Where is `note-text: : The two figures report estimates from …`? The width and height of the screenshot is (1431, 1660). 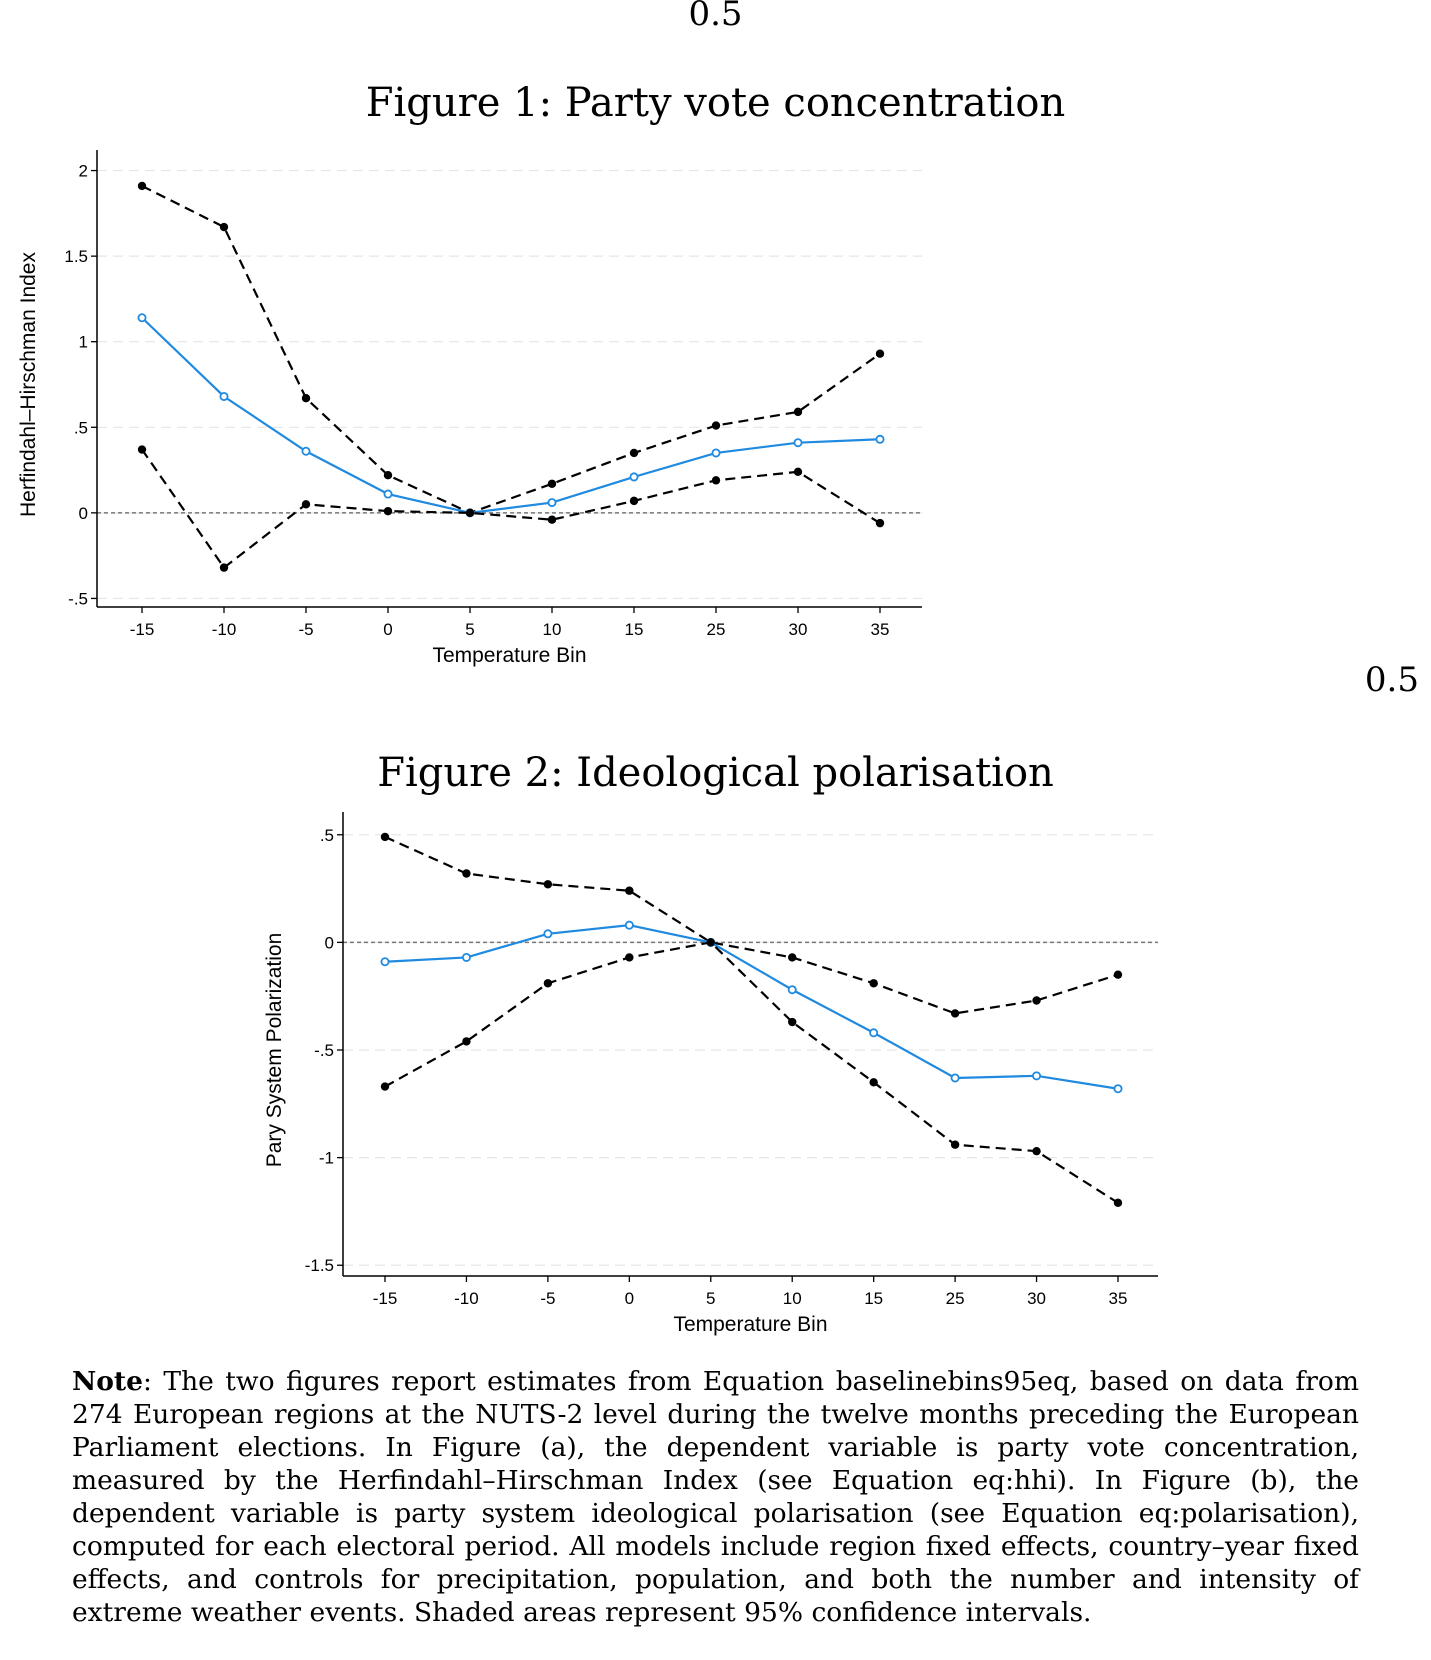 note-text: : The two figures report estimates from … is located at coordinates (715, 1497).